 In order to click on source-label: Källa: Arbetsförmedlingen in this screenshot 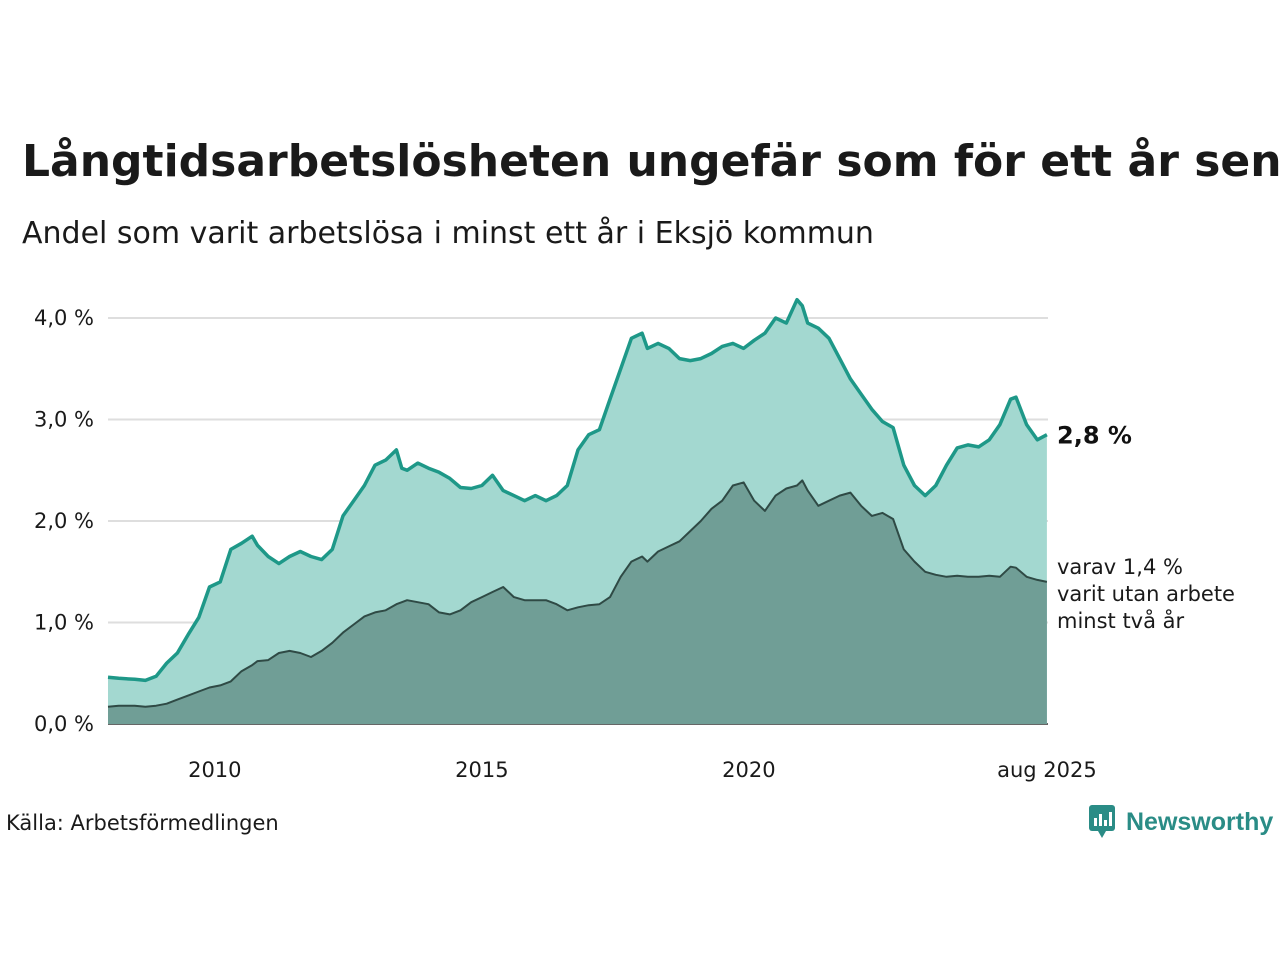, I will do `click(142, 823)`.